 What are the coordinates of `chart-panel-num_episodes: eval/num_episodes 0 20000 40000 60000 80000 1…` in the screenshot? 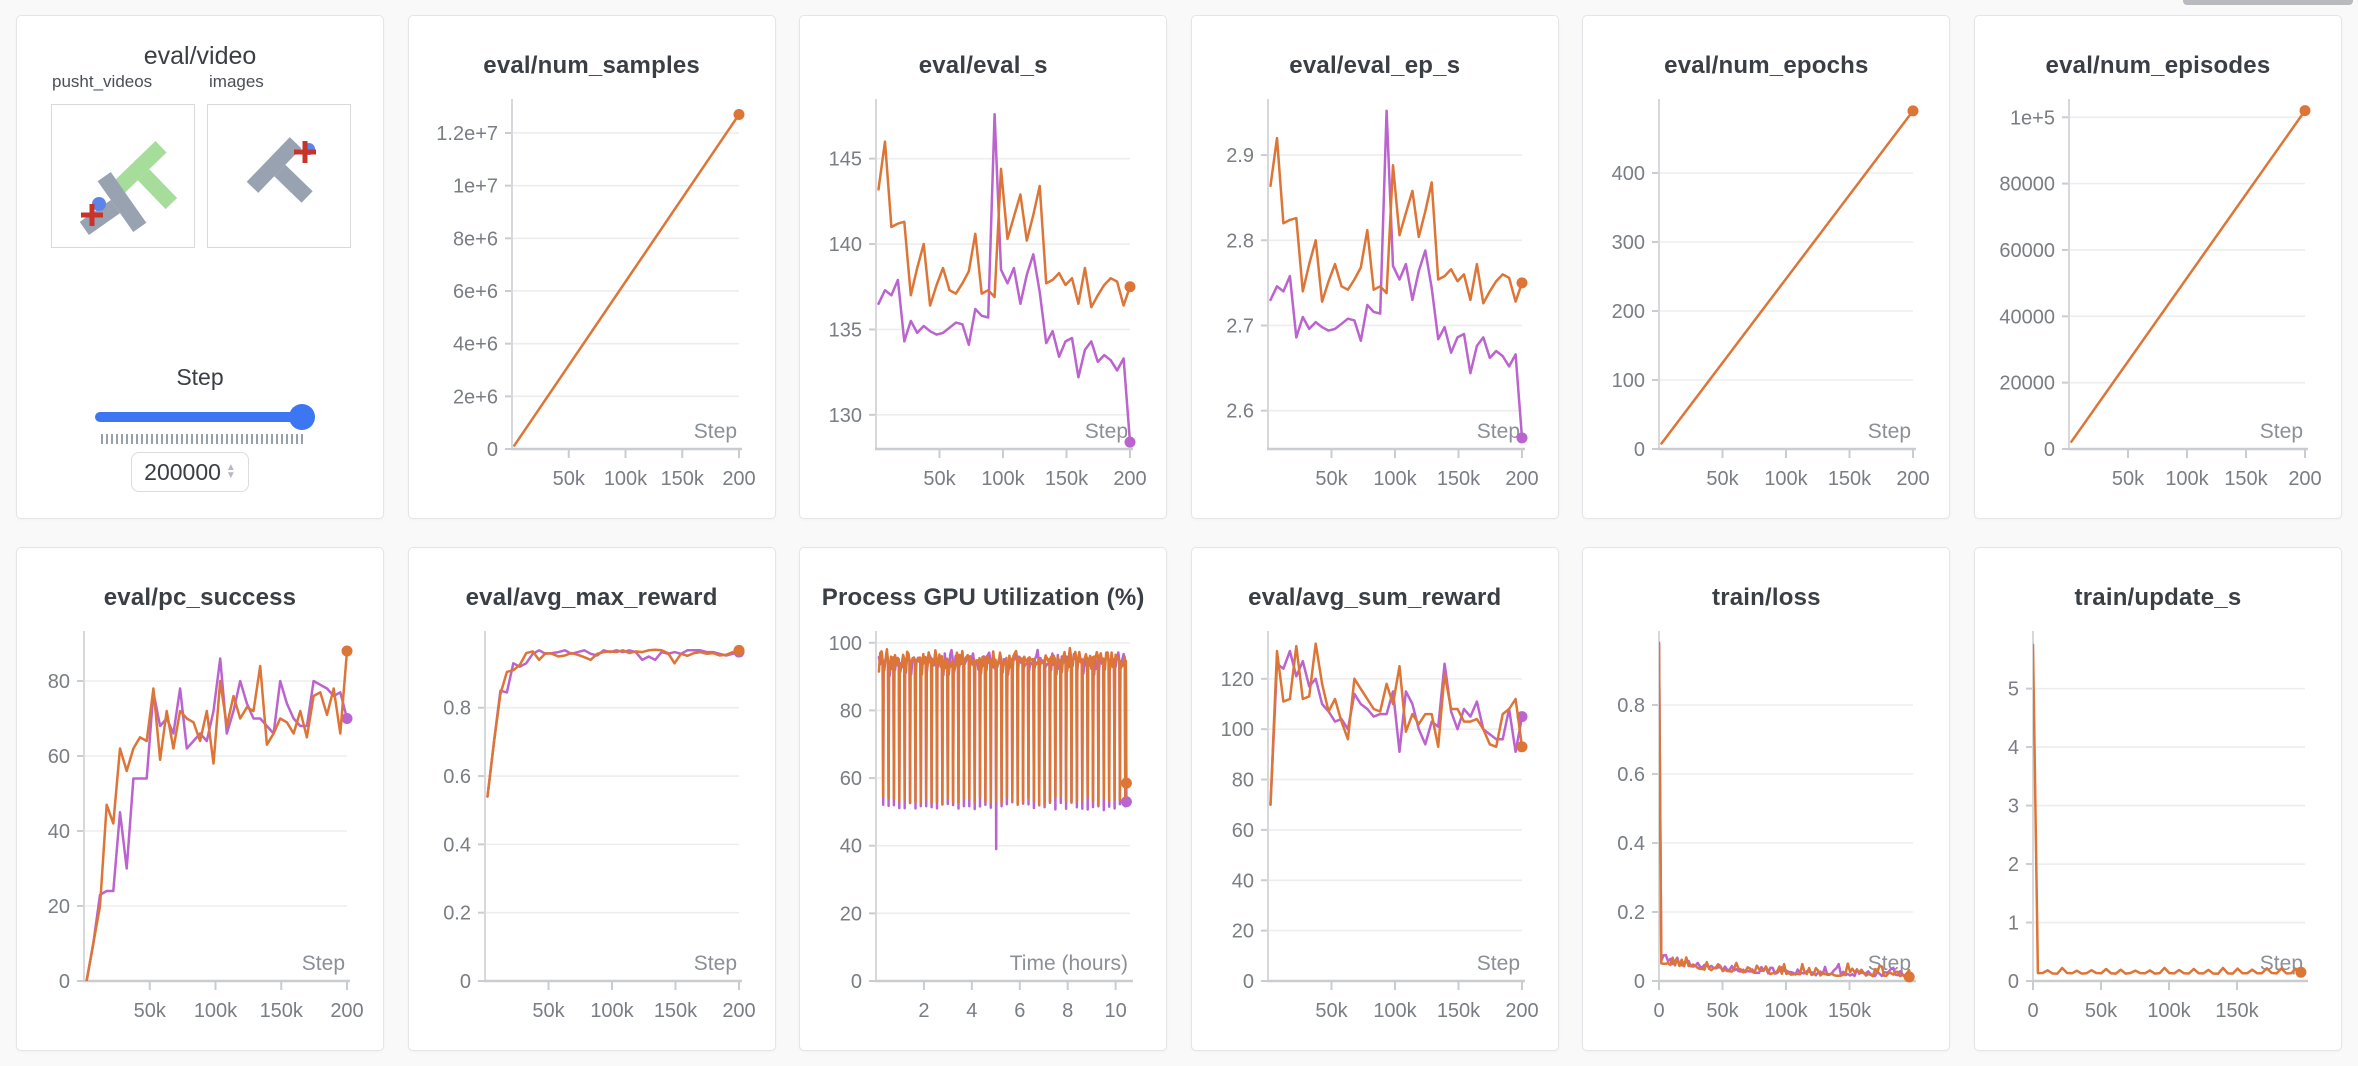 It's located at (2157, 267).